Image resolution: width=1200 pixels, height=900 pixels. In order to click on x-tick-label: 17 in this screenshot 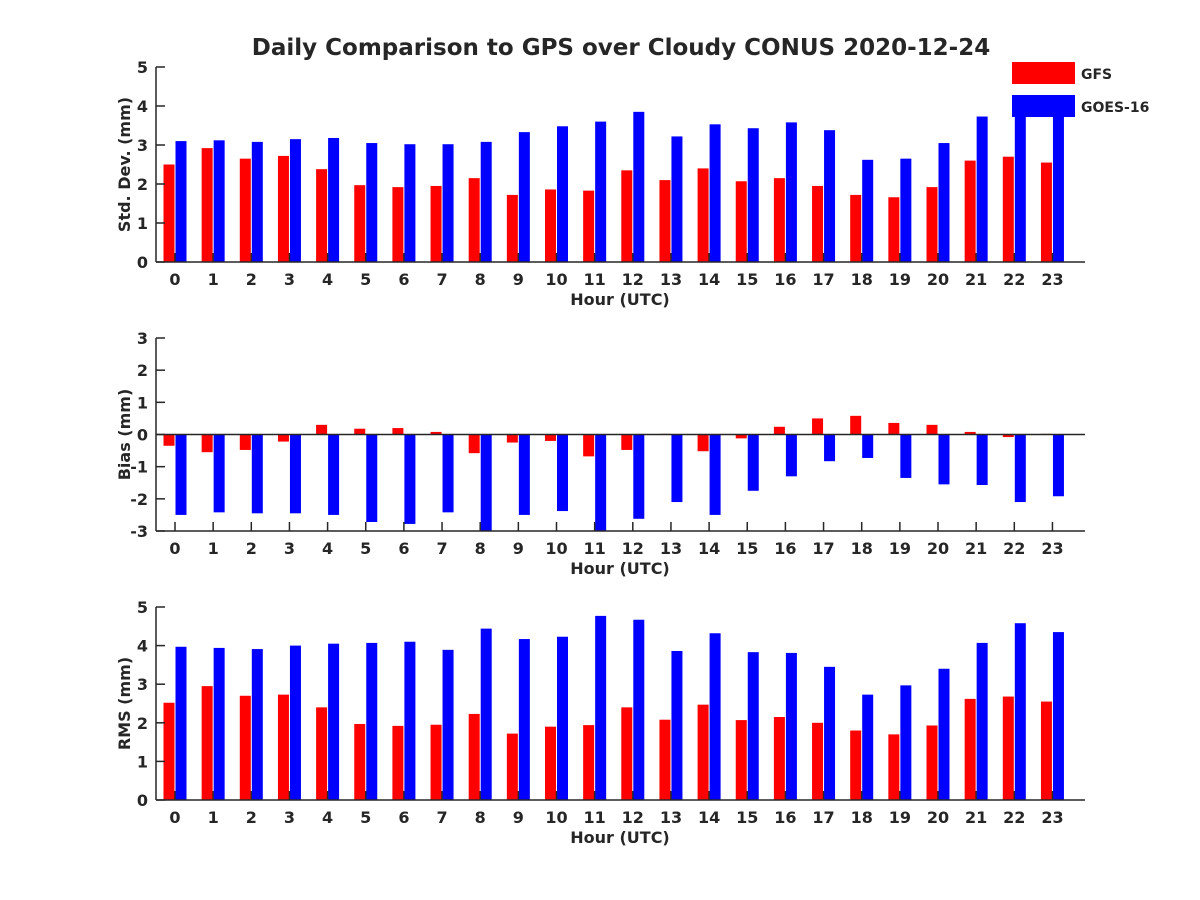, I will do `click(823, 548)`.